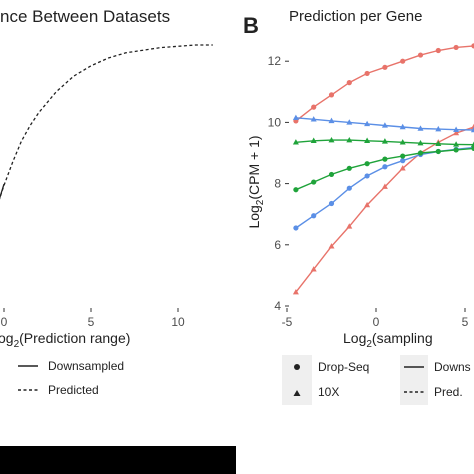 The height and width of the screenshot is (474, 474). Describe the element at coordinates (448, 392) in the screenshot. I see `legend-pred-label: Pred.` at that location.